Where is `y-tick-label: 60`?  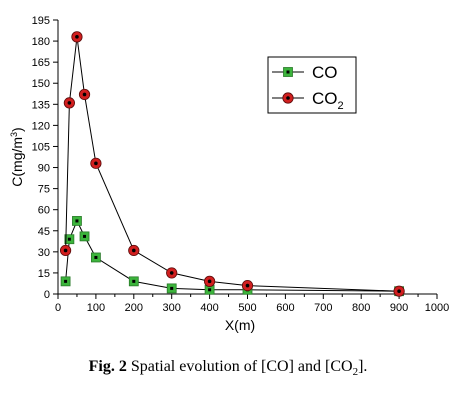 y-tick-label: 60 is located at coordinates (44, 211).